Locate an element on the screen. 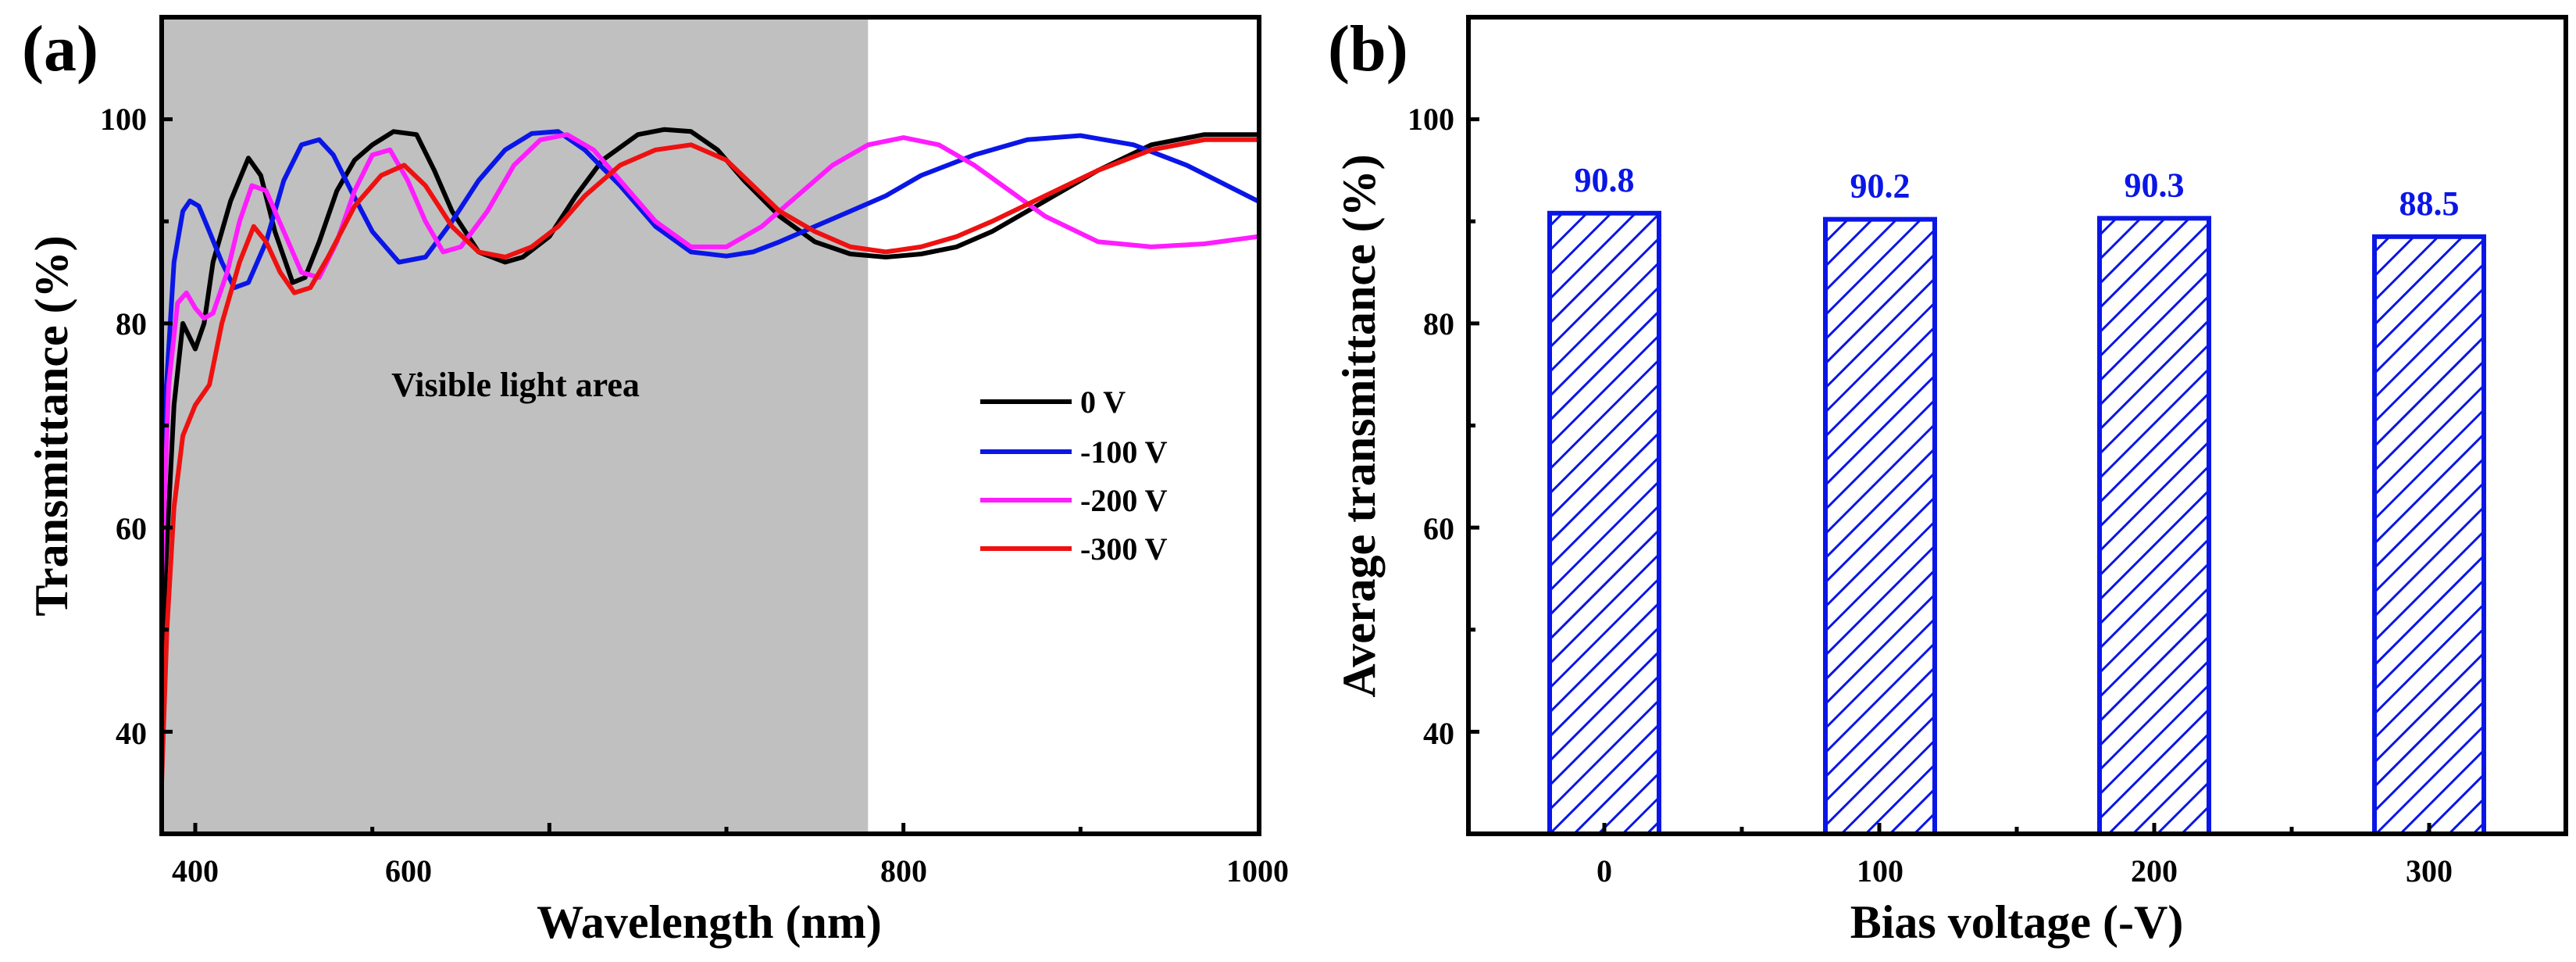 The height and width of the screenshot is (962, 2576). a-xtick-600: 600 is located at coordinates (408, 871).